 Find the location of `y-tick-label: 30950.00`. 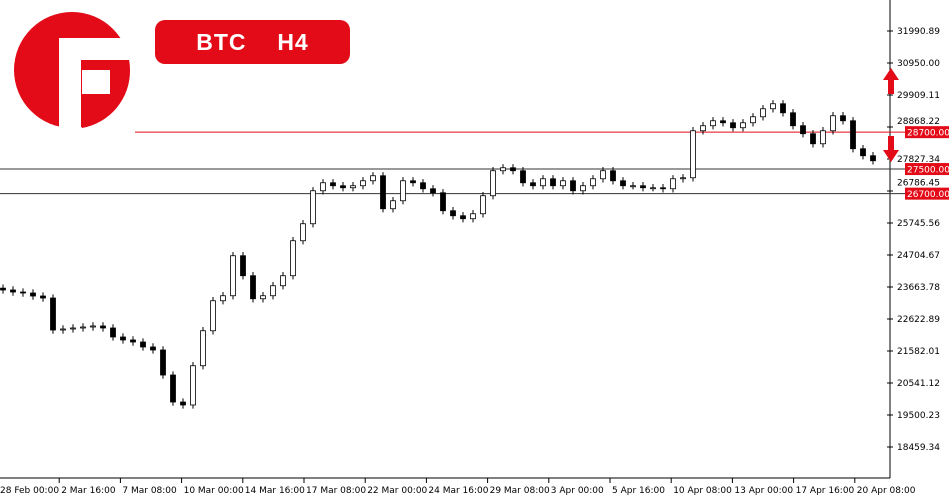

y-tick-label: 30950.00 is located at coordinates (918, 64).